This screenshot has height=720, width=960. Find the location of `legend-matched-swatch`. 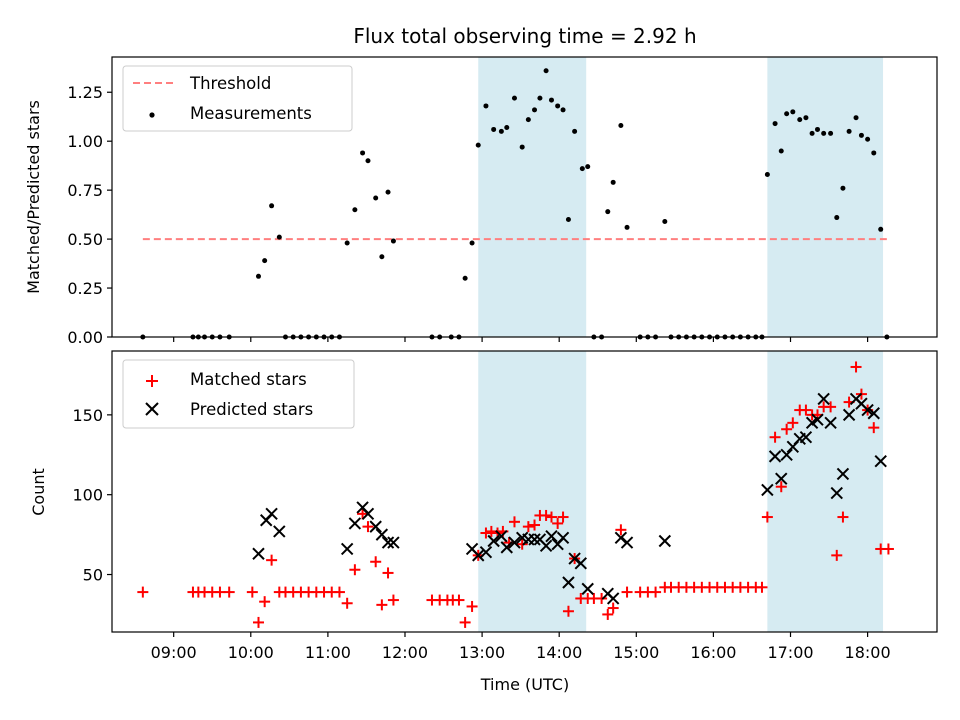

legend-matched-swatch is located at coordinates (152, 381).